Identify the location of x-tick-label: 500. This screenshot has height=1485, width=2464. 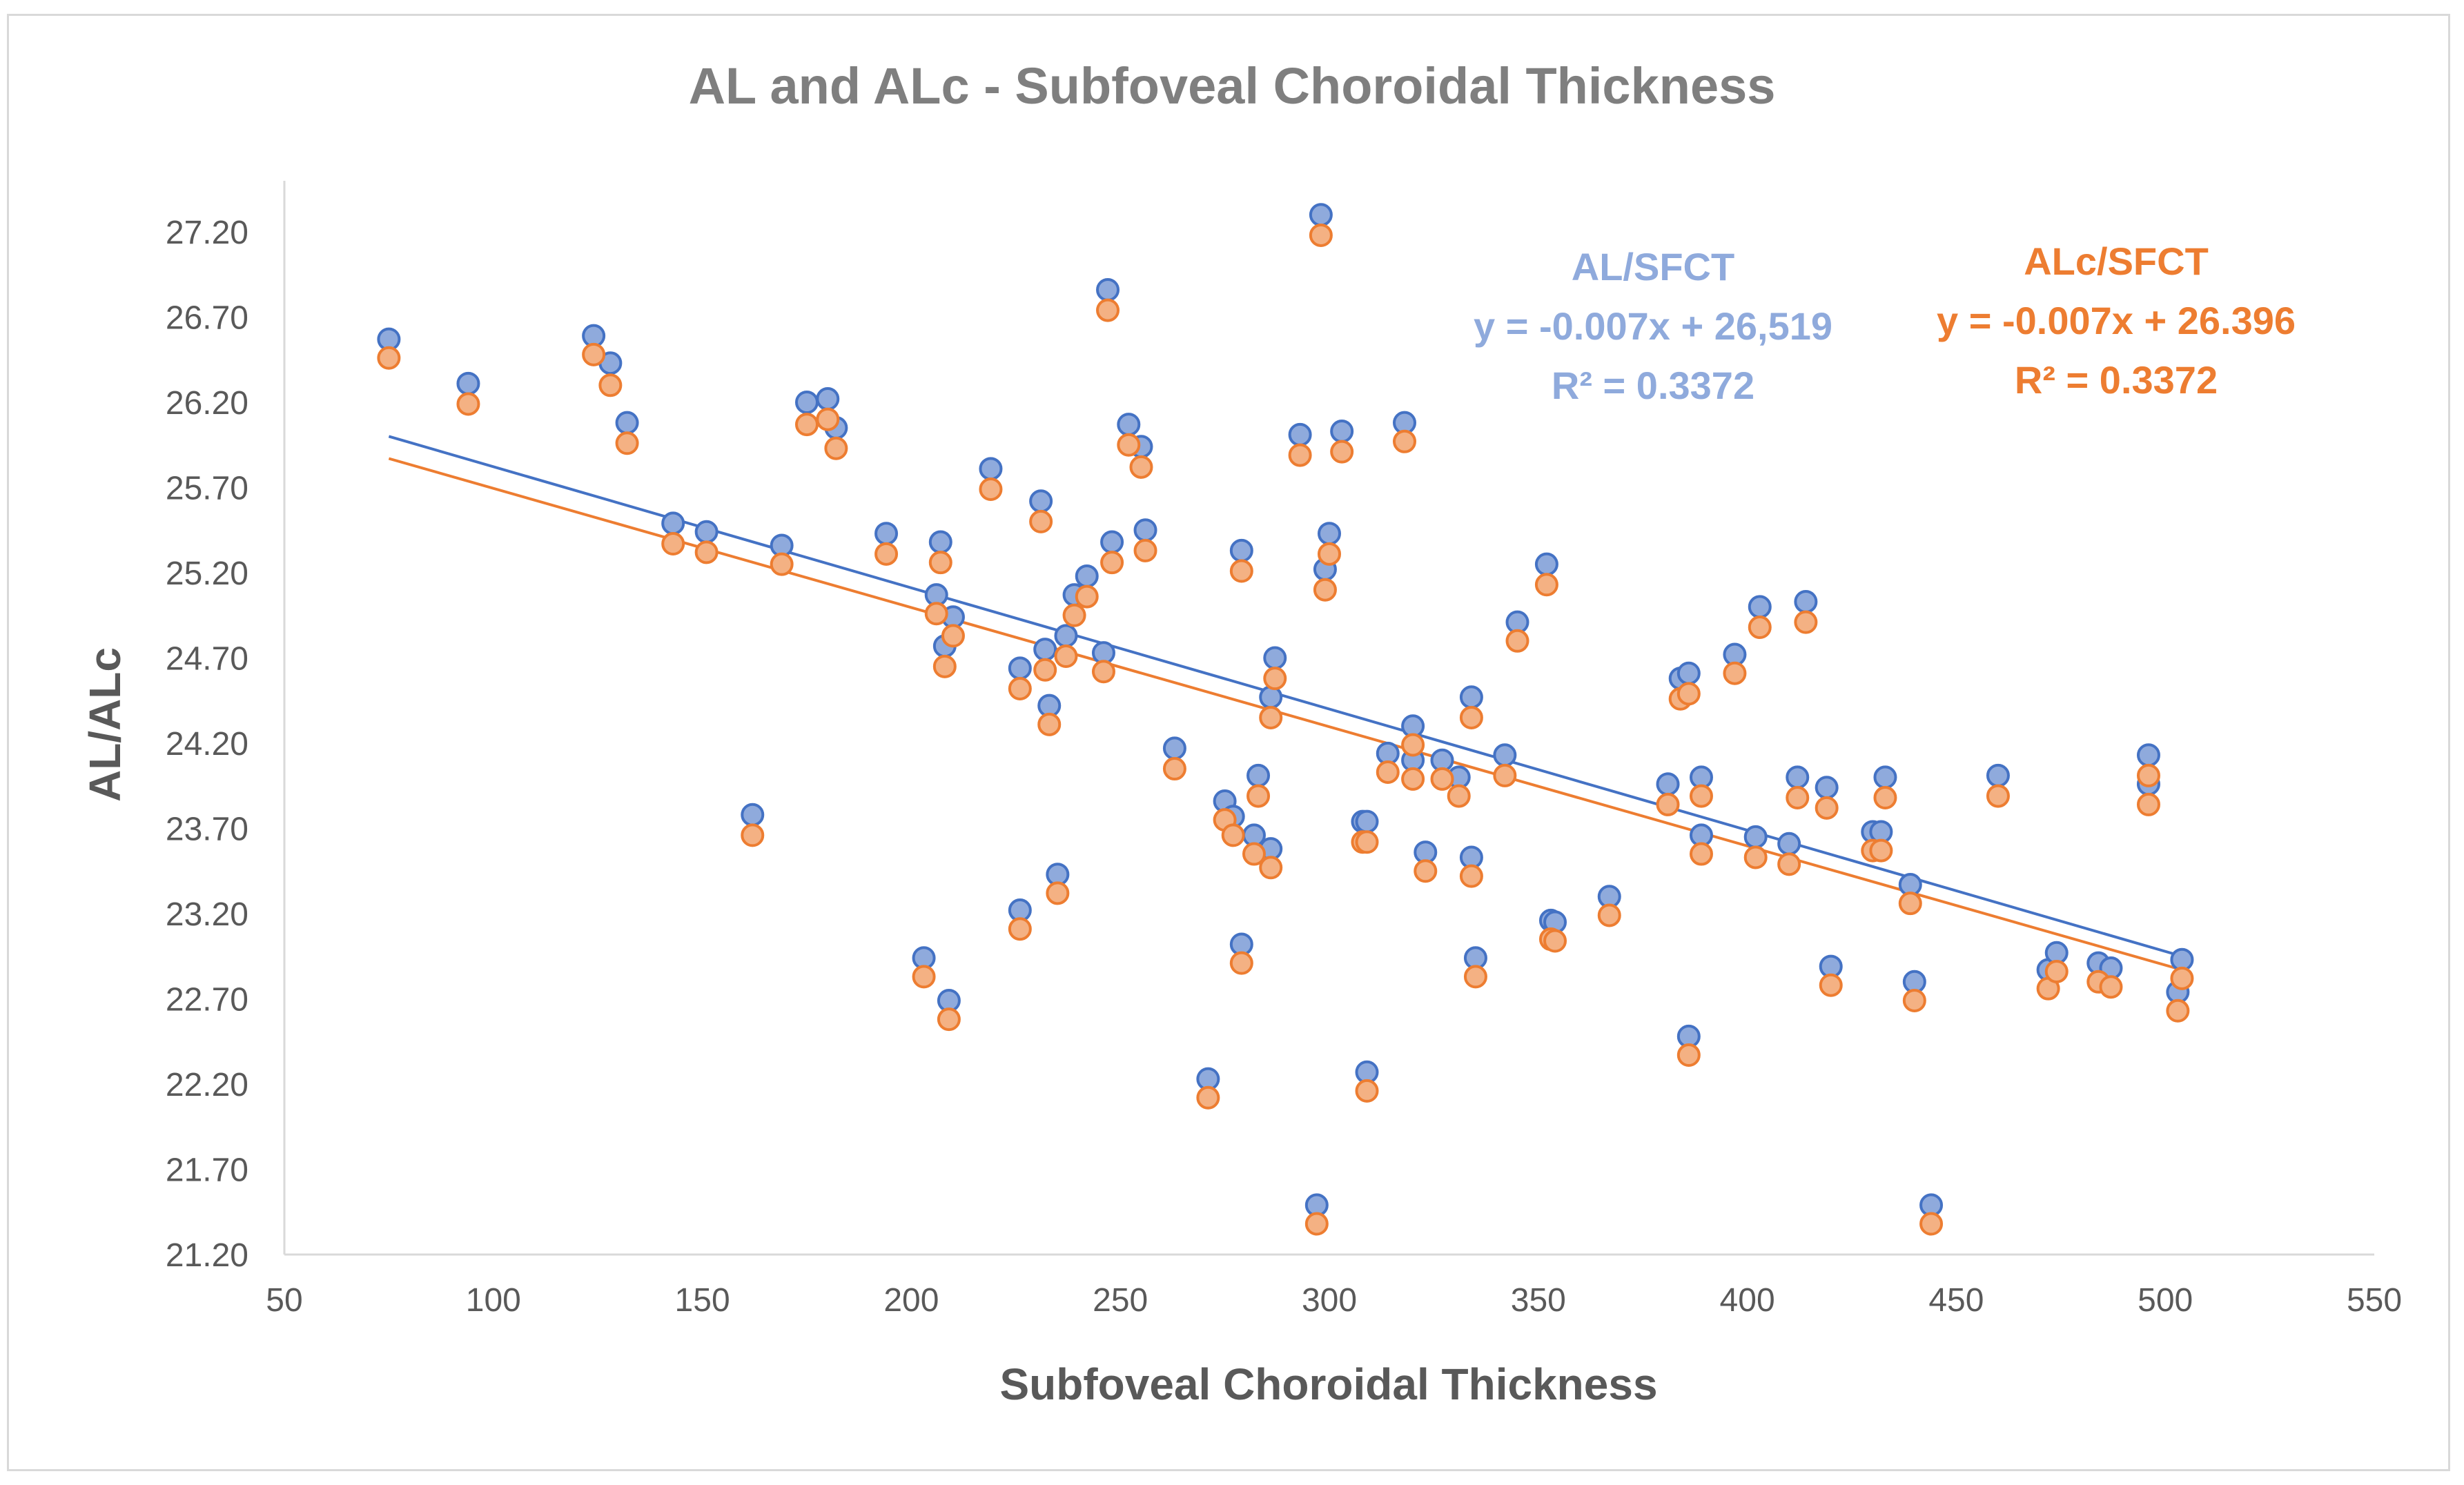
(2166, 1300).